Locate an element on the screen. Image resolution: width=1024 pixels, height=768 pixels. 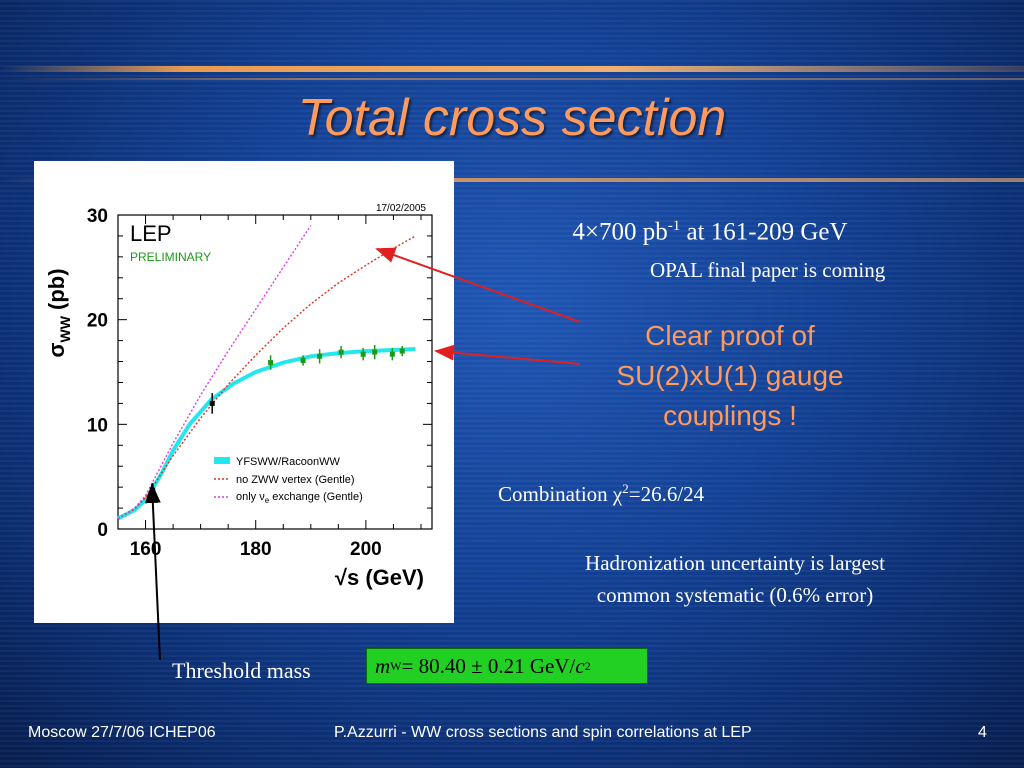
luminosity-main: 4×700 pb is located at coordinates (620, 232).